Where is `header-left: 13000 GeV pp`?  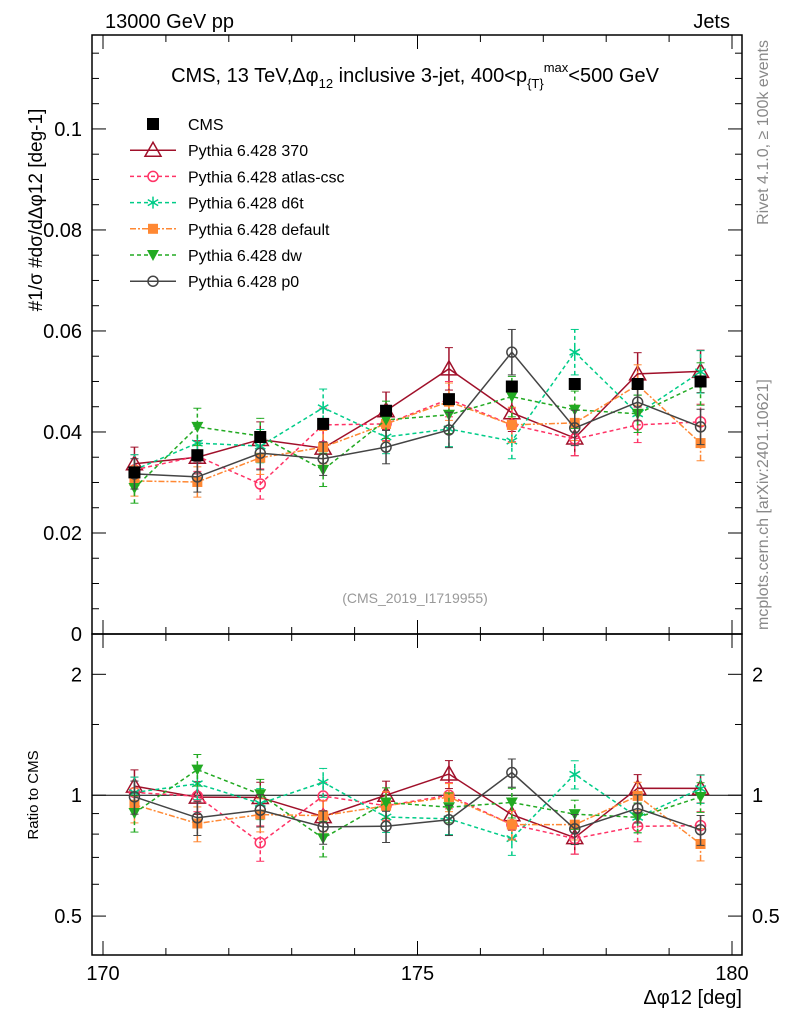
header-left: 13000 GeV pp is located at coordinates (169, 22).